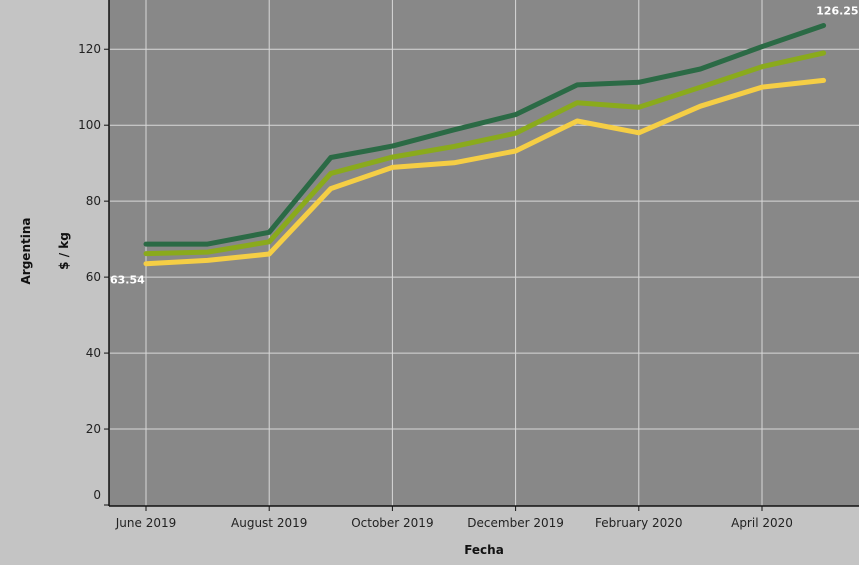 Image resolution: width=859 pixels, height=565 pixels. I want to click on y-axis-title: $ / kg, so click(64, 251).